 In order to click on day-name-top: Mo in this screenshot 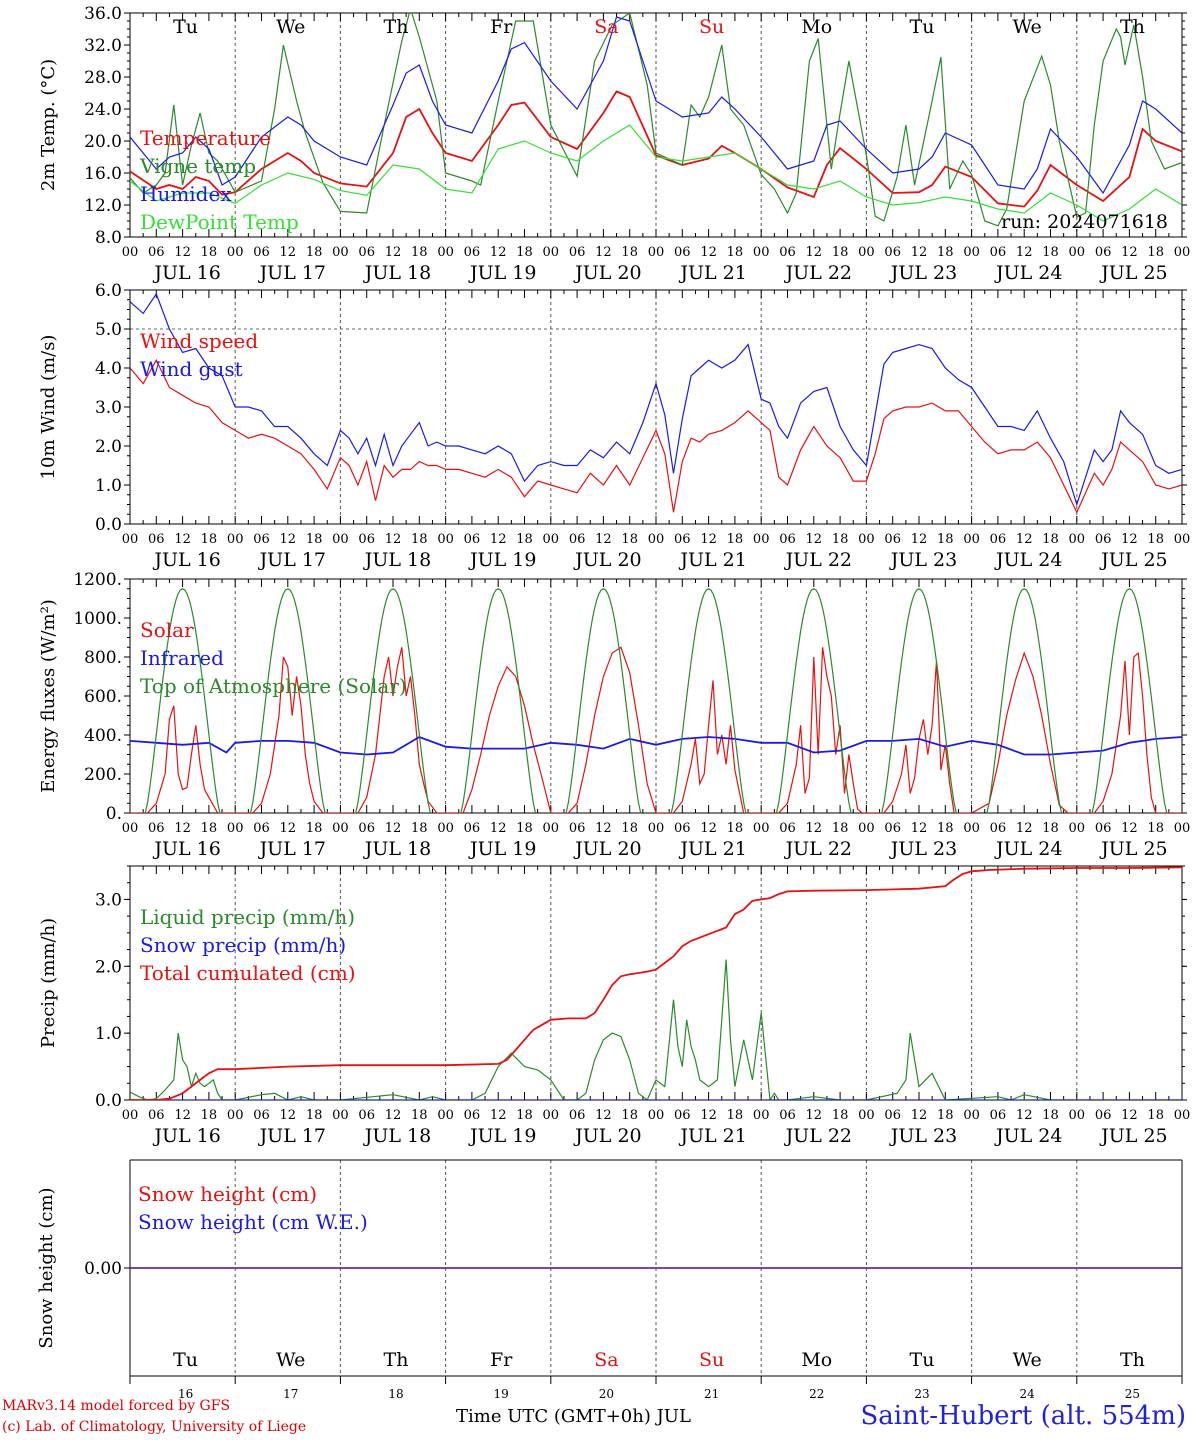, I will do `click(816, 27)`.